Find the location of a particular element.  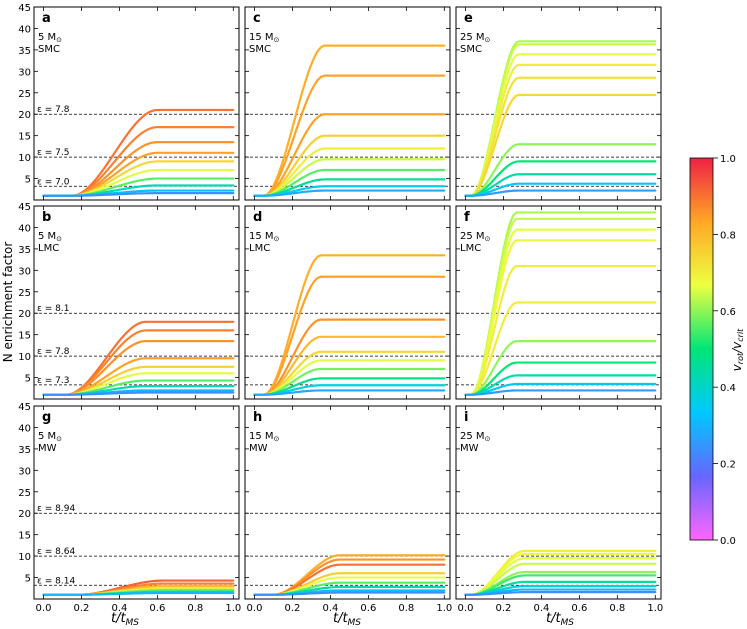

panel-c: c 15 M⊙SMC is located at coordinates (347, 103).